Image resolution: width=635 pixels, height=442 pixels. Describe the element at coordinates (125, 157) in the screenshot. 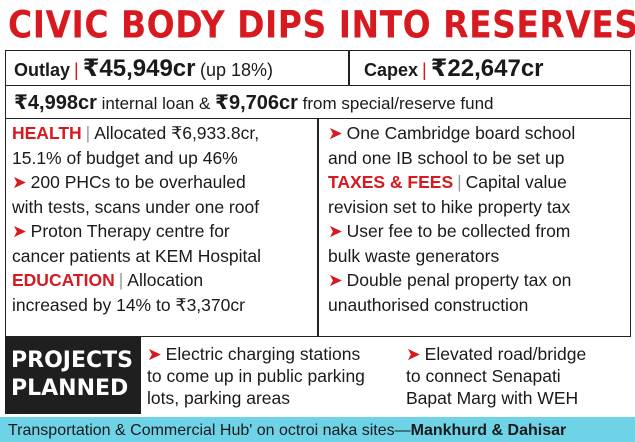

I see `health-line-2: 15.1% of budget and up 46%` at that location.